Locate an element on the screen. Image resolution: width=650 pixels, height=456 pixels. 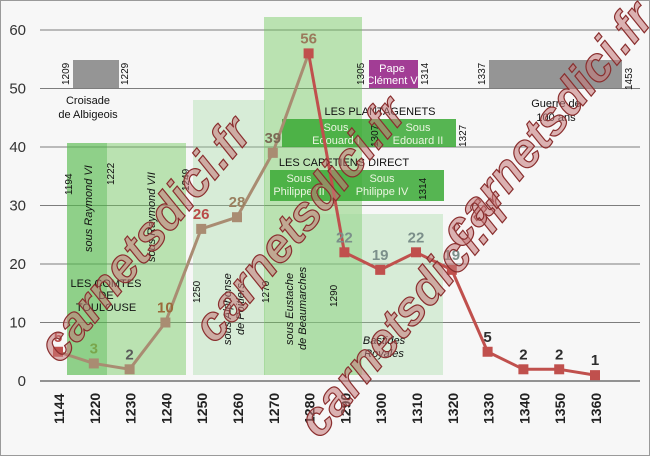
y-tick-label-40: 40 is located at coordinates (17, 147).